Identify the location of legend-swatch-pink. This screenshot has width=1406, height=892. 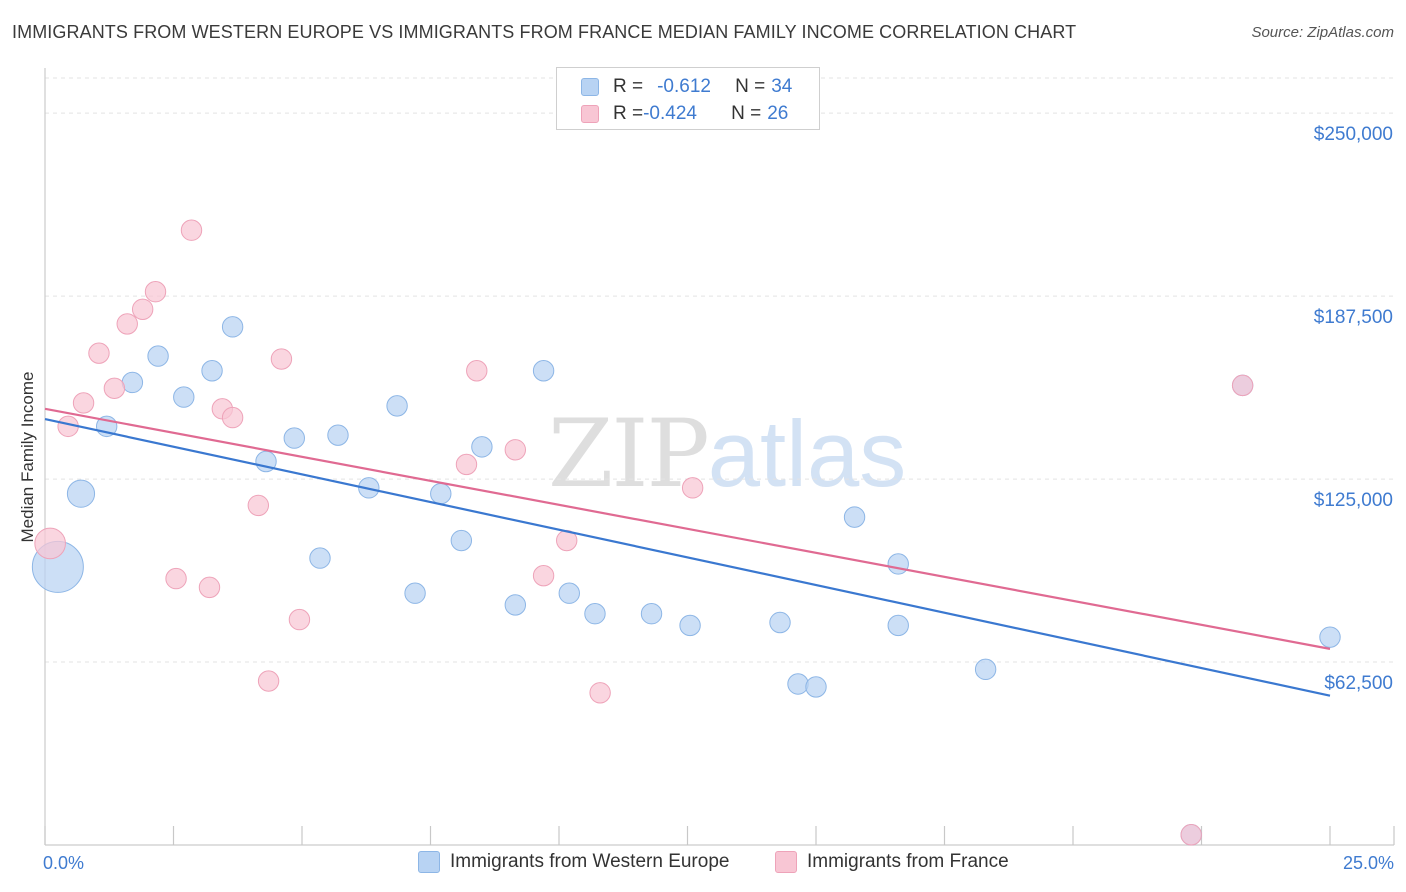
(590, 114).